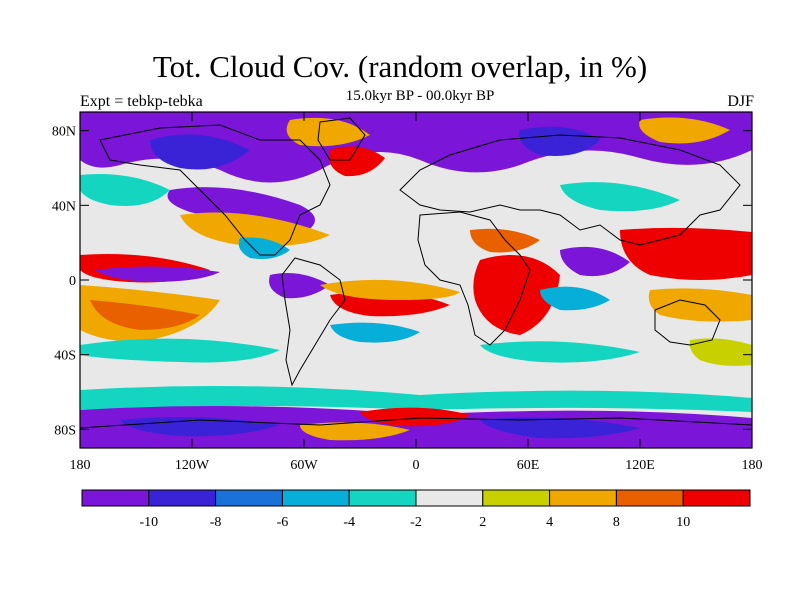 This screenshot has height=600, width=800. Describe the element at coordinates (148, 522) in the screenshot. I see `colorbar-label: -10` at that location.